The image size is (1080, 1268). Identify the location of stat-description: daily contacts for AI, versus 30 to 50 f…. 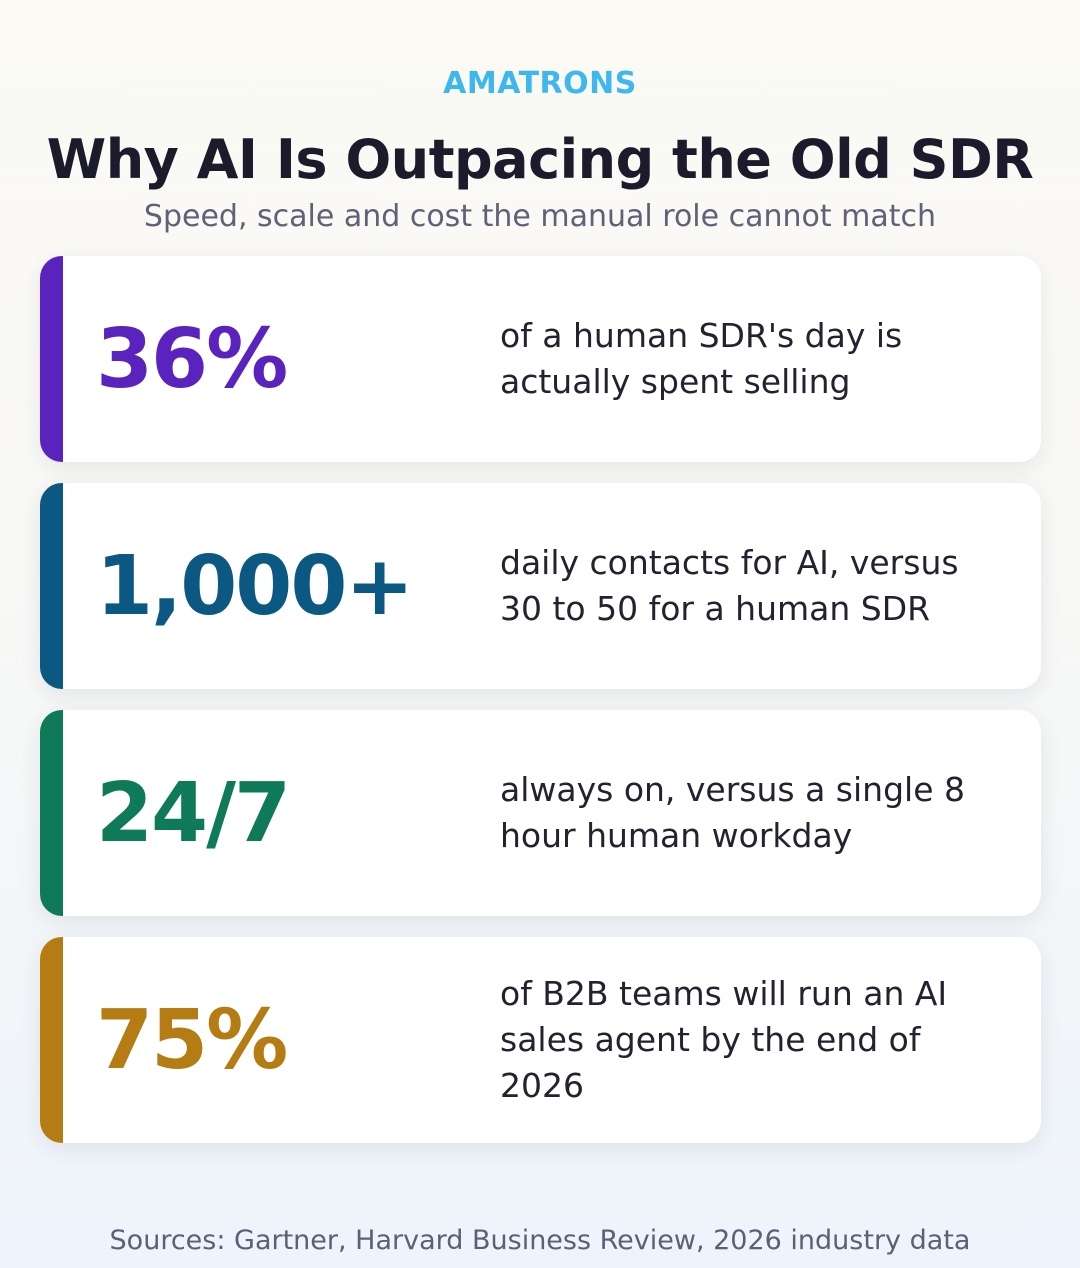
(729, 585).